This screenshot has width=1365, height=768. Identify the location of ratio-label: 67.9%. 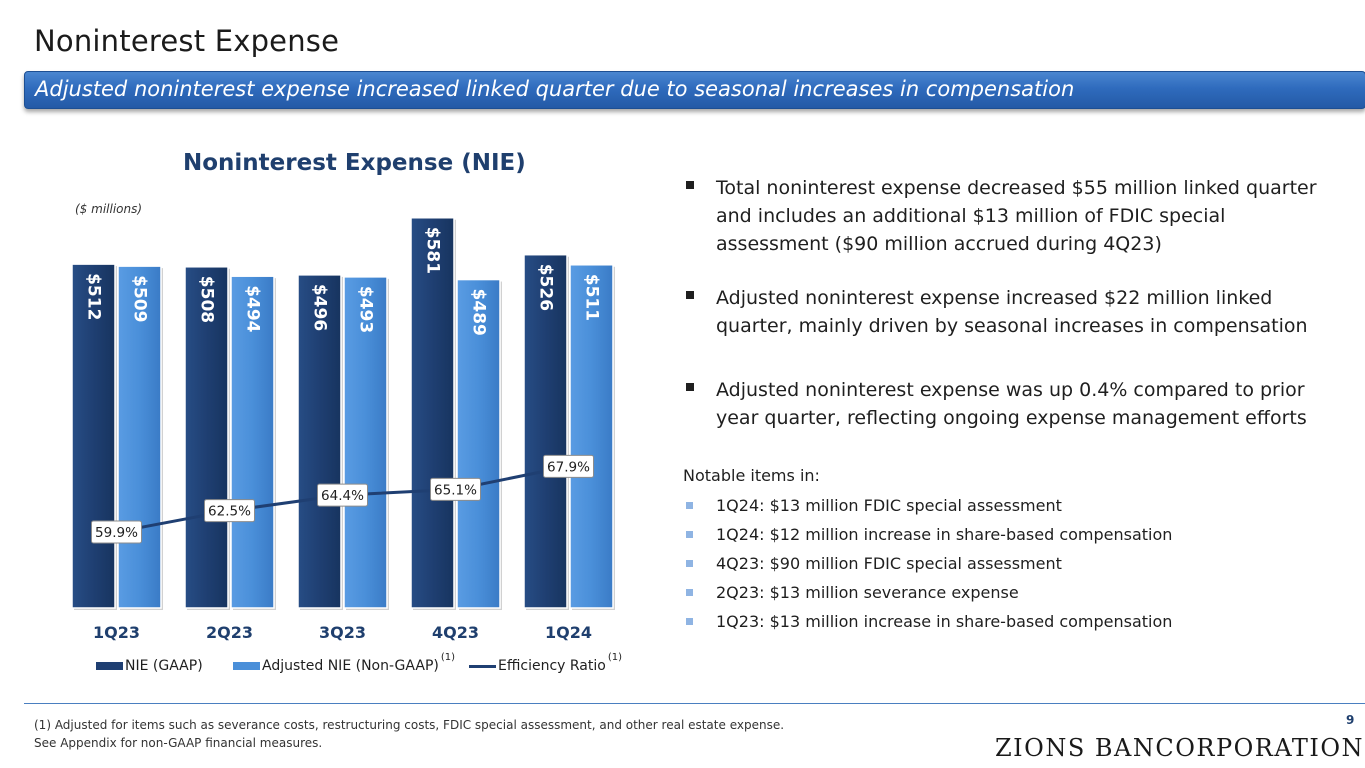
(568, 467).